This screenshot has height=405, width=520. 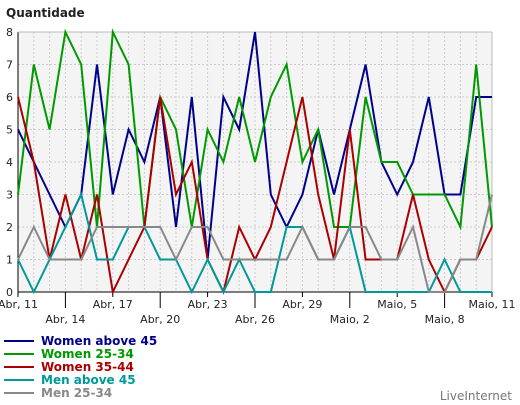 I want to click on x-tick-label: Abr, 17, so click(x=113, y=304).